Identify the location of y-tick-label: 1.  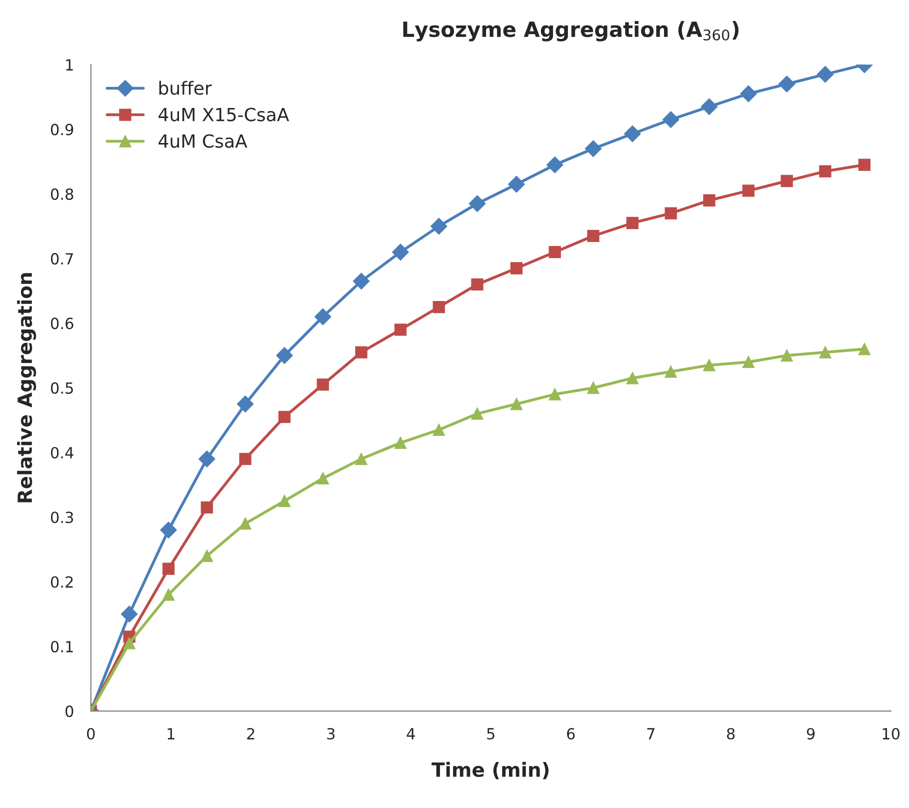
(69, 64).